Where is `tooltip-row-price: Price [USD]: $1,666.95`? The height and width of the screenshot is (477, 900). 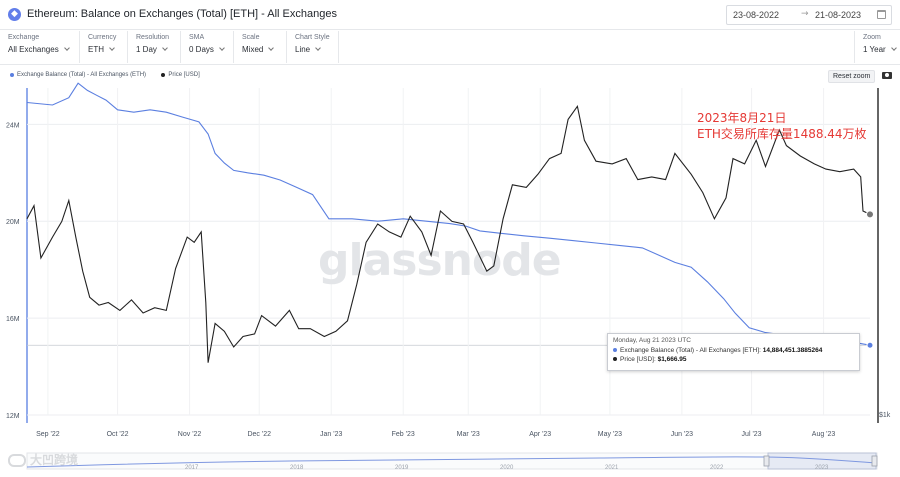
tooltip-row-price: Price [USD]: $1,666.95 is located at coordinates (733, 359).